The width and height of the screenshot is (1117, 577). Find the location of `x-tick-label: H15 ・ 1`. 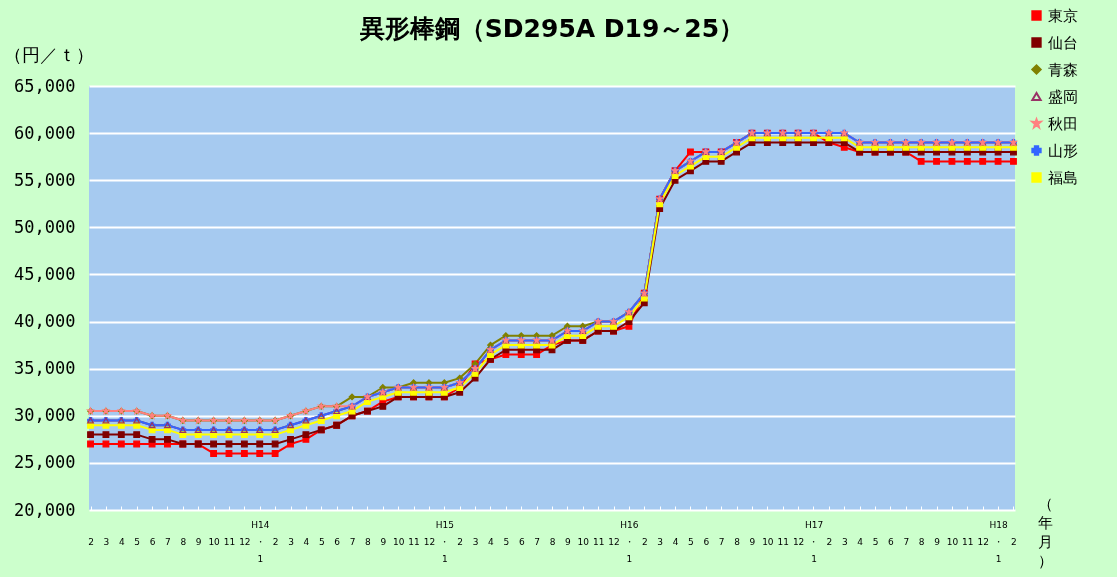

x-tick-label: H15 ・ 1 is located at coordinates (444, 541).